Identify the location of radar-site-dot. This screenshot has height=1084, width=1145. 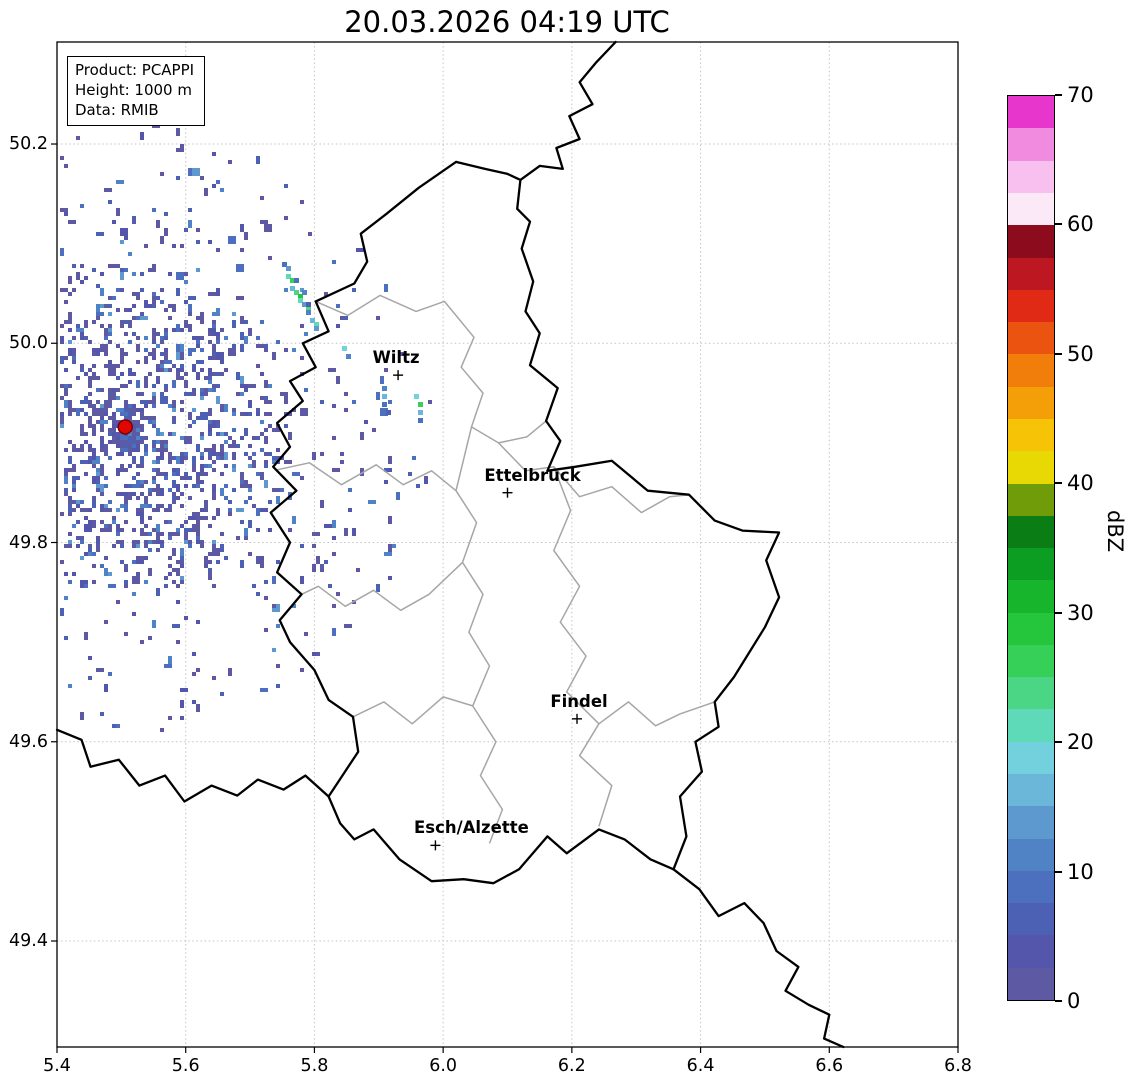
(125, 427).